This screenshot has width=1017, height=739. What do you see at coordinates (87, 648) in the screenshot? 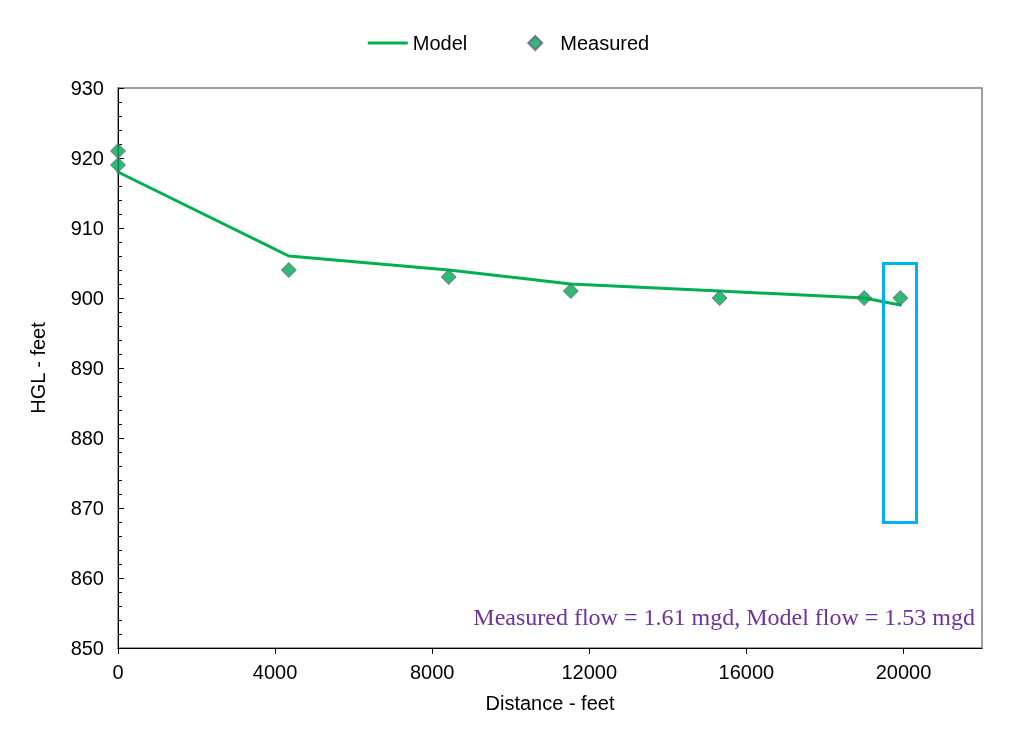
I see `y-tick-label: 850` at bounding box center [87, 648].